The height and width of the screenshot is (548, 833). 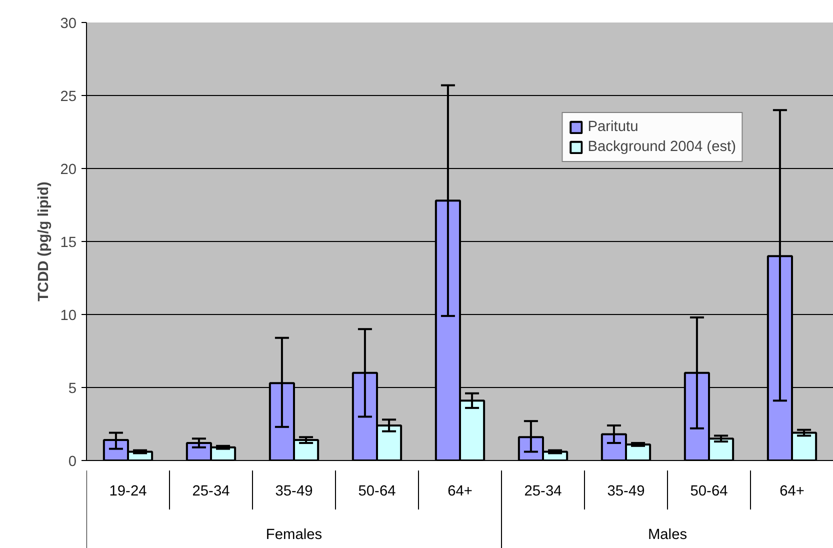 I want to click on y-tick-label: 0, so click(x=72, y=462).